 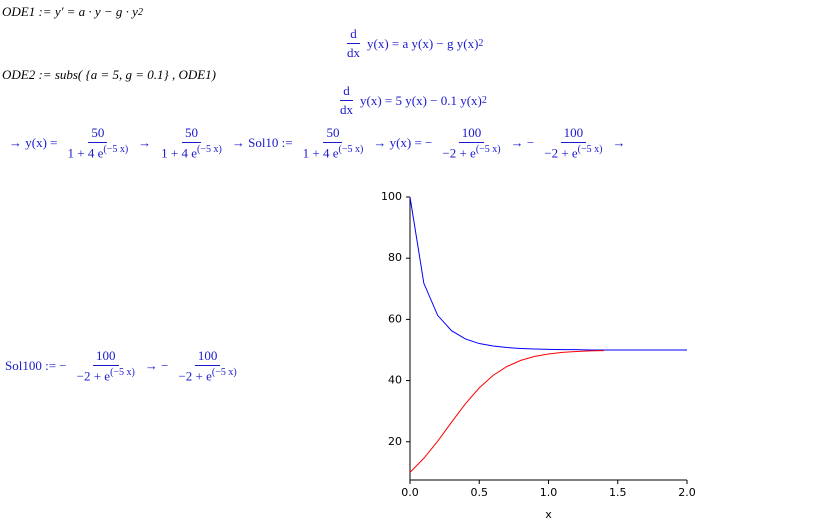 What do you see at coordinates (549, 492) in the screenshot?
I see `x-tick-label: 1.0` at bounding box center [549, 492].